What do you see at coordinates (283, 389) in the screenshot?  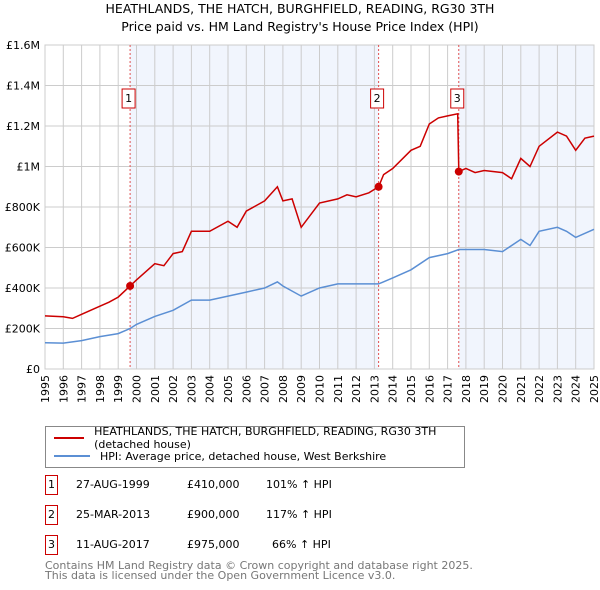 I see `x-tick-label: 2008` at bounding box center [283, 389].